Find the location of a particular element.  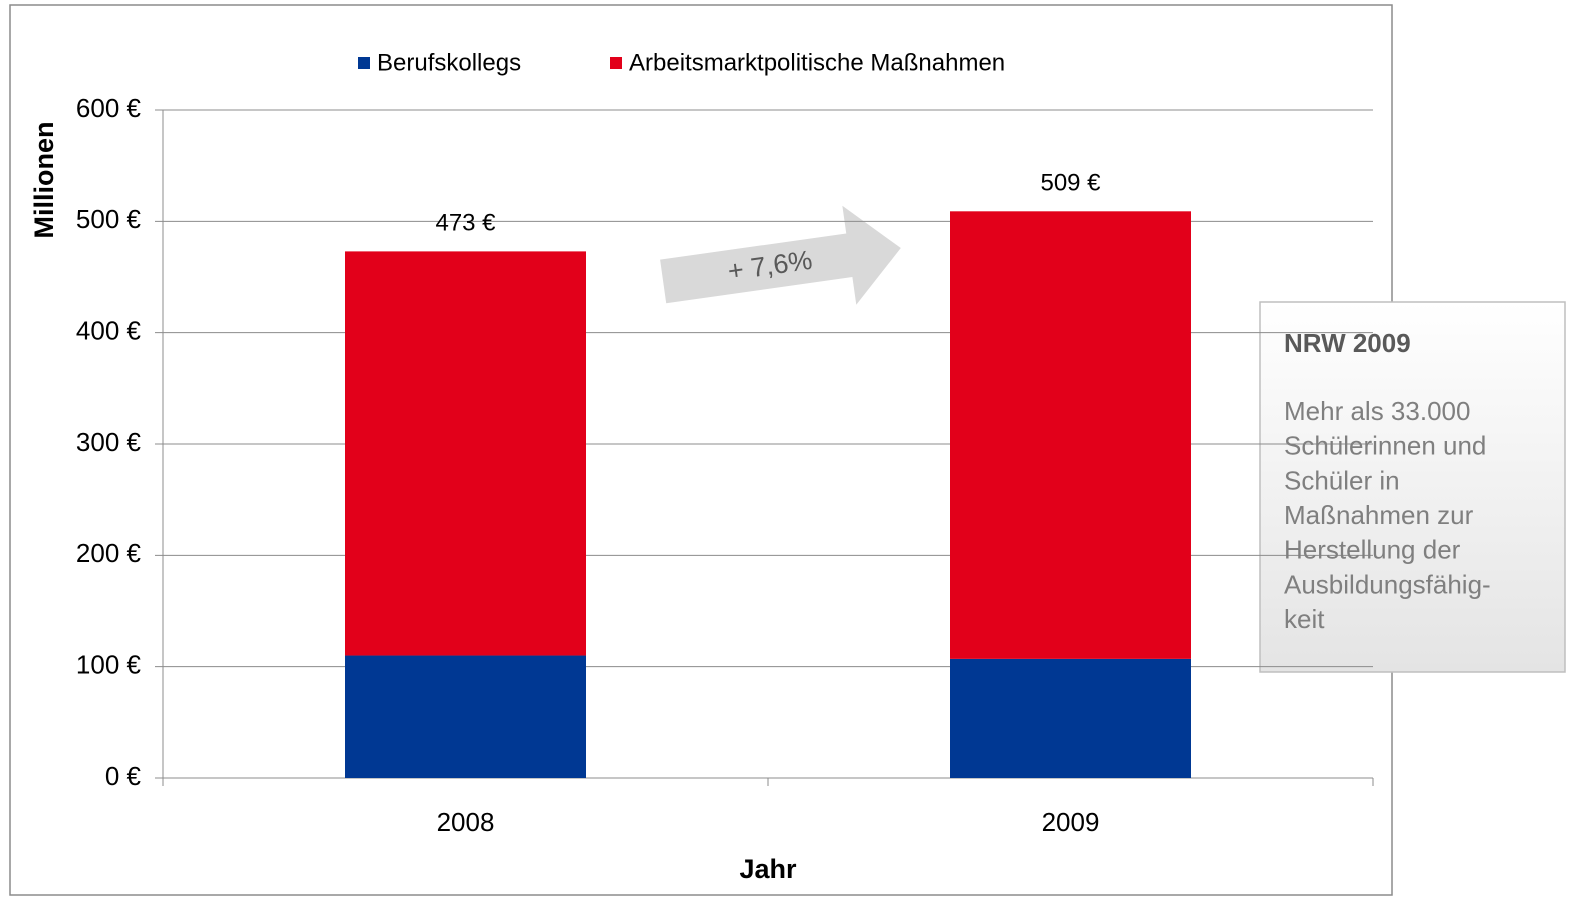

total-label: 473 € is located at coordinates (465, 223).